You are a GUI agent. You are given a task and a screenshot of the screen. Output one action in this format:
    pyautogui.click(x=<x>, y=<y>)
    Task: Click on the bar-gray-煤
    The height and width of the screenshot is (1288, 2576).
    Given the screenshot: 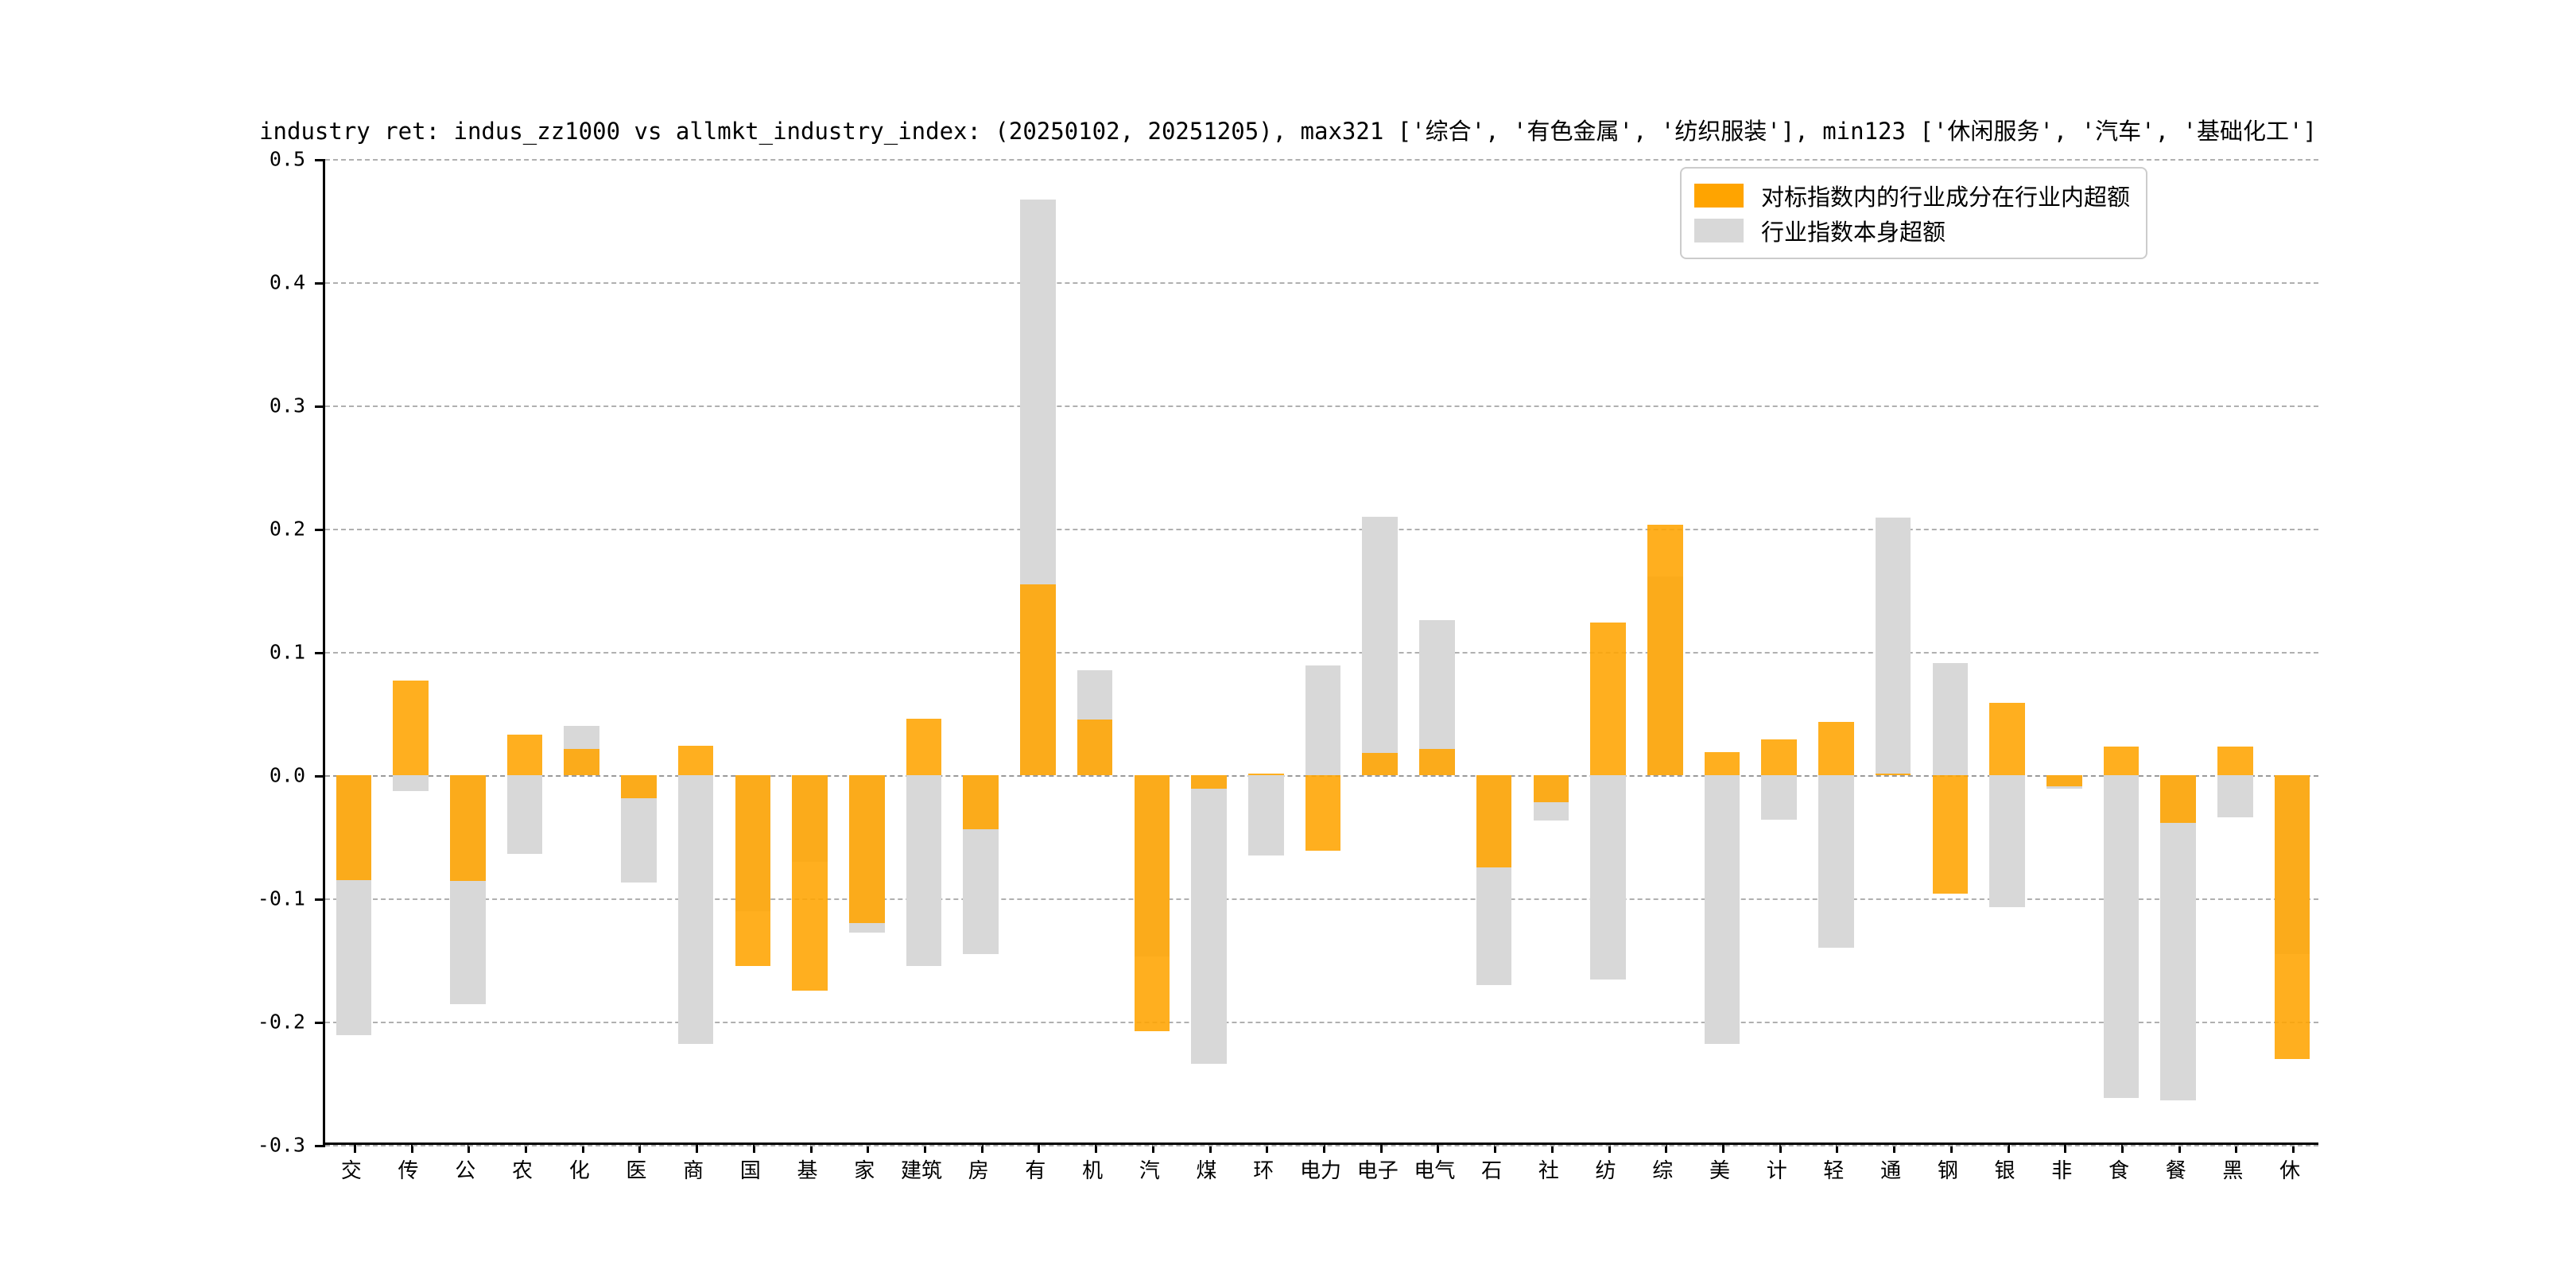 What is the action you would take?
    pyautogui.click(x=1209, y=920)
    